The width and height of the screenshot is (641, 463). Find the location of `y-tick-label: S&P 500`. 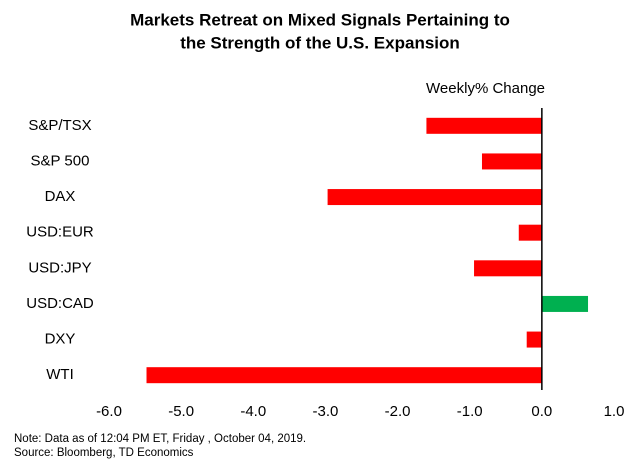

y-tick-label: S&P 500 is located at coordinates (60, 160).